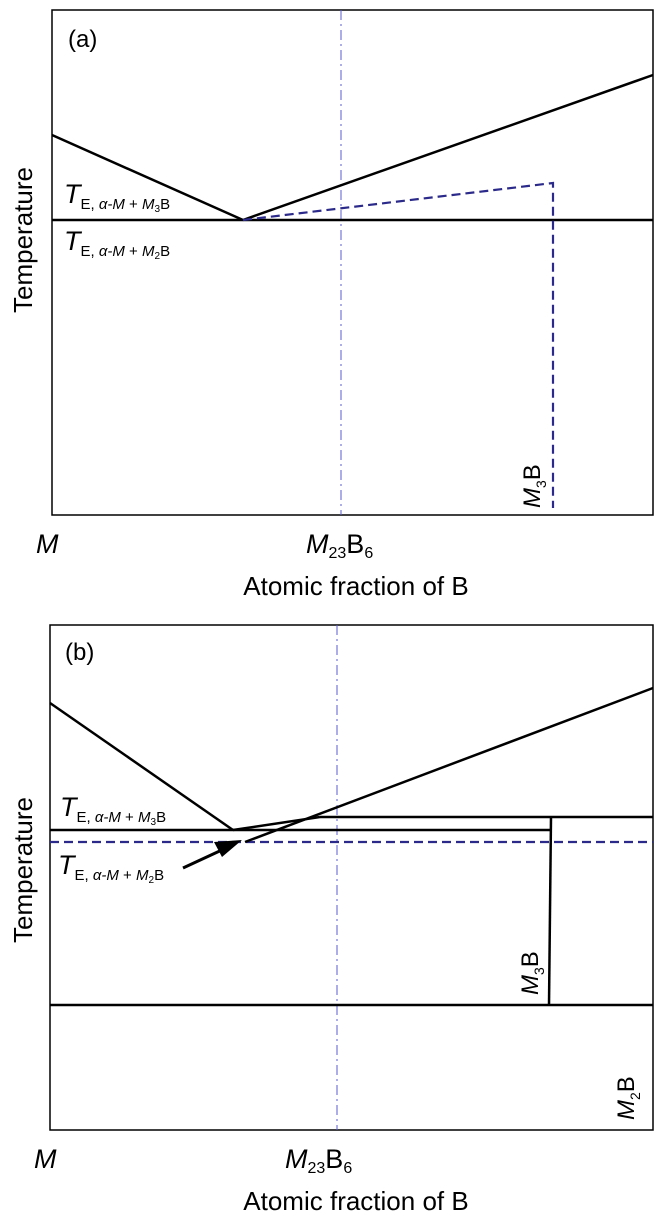 The height and width of the screenshot is (1228, 669). What do you see at coordinates (141, 766) in the screenshot?
I see `panel-b-liquidus-left` at bounding box center [141, 766].